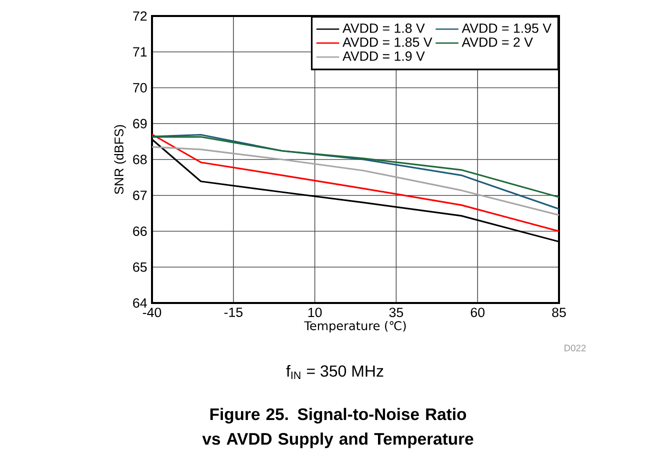  Describe the element at coordinates (233, 312) in the screenshot. I see `x-tick-label: -15` at that location.